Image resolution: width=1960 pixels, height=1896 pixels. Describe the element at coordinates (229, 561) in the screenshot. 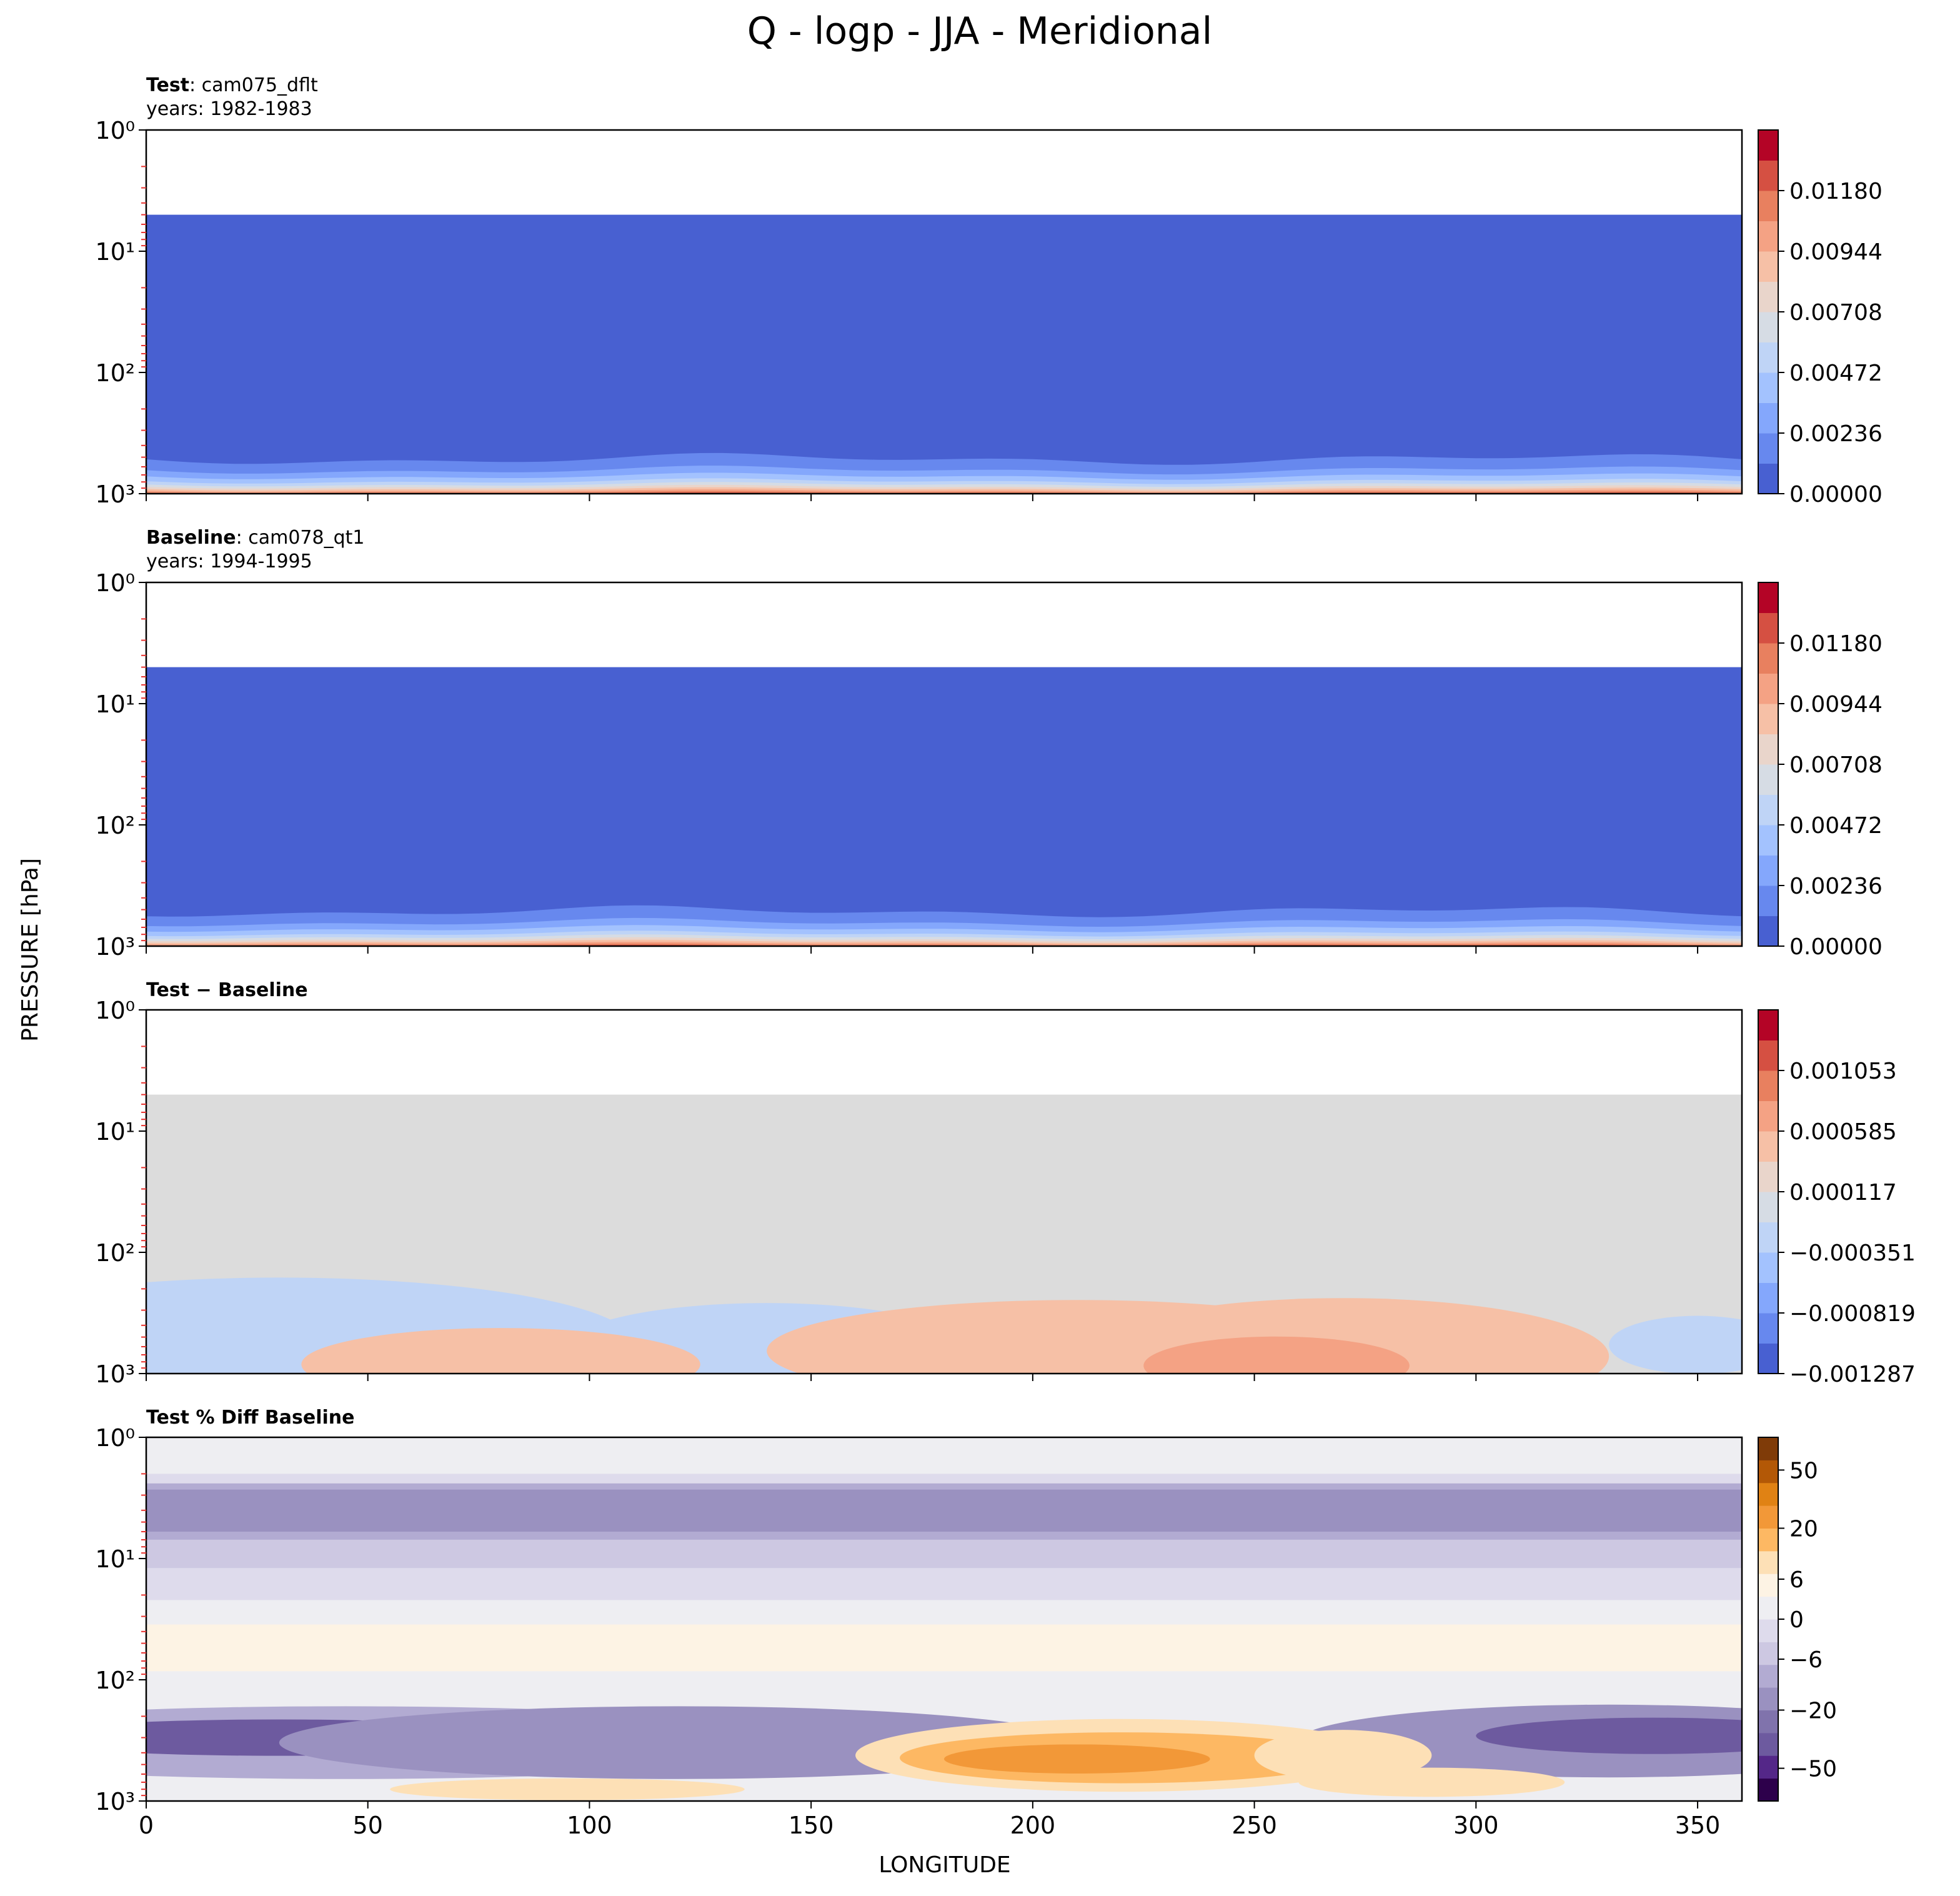

I see `panel-years: years: 1994-1995` at that location.